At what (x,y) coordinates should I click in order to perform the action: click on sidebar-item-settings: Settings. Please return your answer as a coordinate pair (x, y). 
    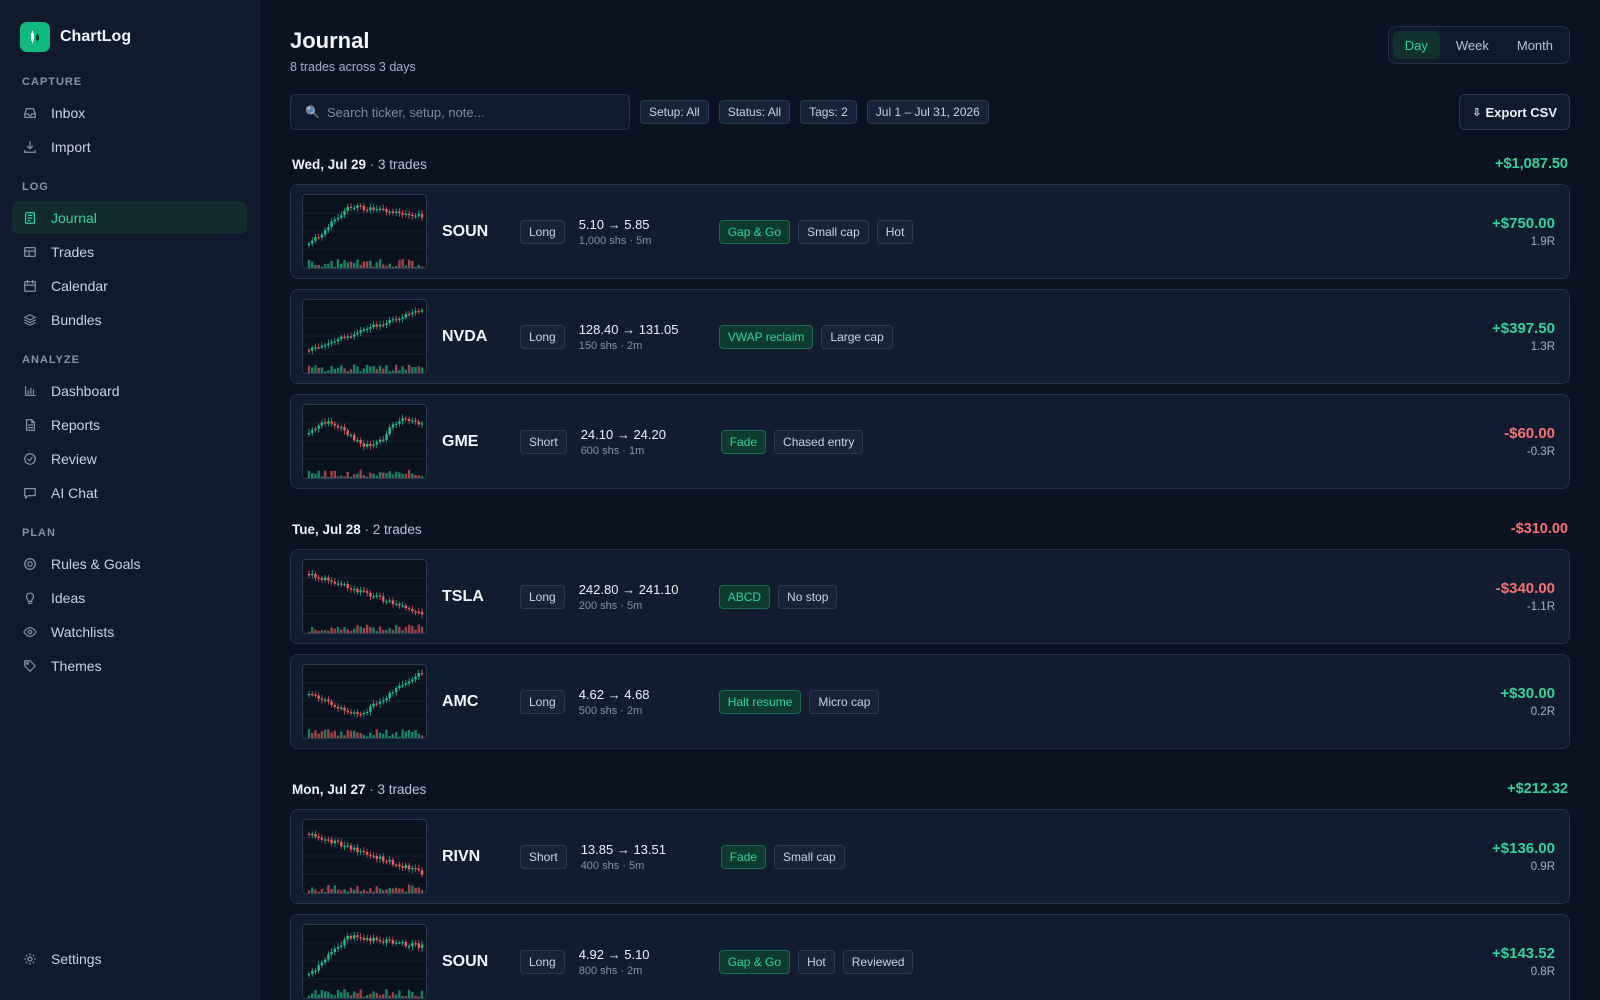
    Looking at the image, I should click on (129, 958).